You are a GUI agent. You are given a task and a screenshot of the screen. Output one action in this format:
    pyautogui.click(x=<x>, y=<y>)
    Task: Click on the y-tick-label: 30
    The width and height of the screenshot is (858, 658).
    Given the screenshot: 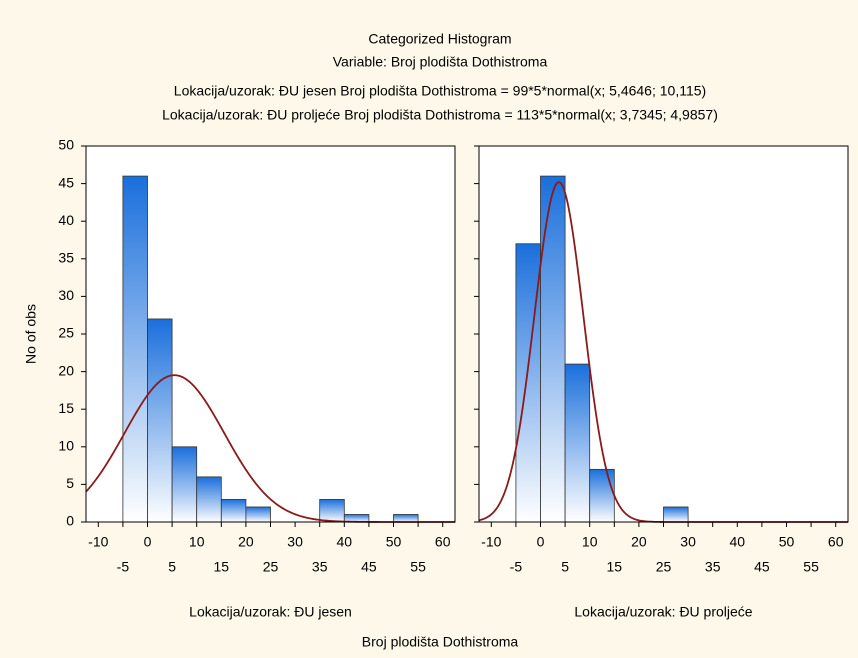 What is the action you would take?
    pyautogui.click(x=66, y=295)
    